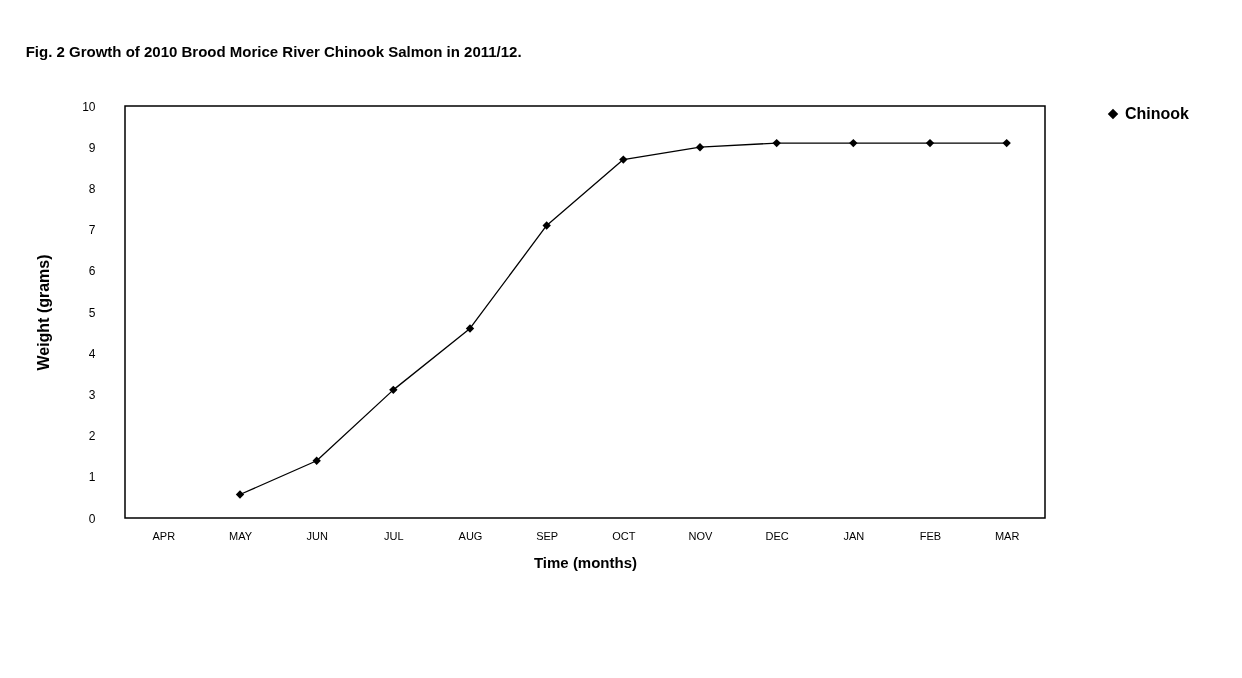 This screenshot has width=1242, height=678. I want to click on x-tick-label: JUL, so click(394, 535).